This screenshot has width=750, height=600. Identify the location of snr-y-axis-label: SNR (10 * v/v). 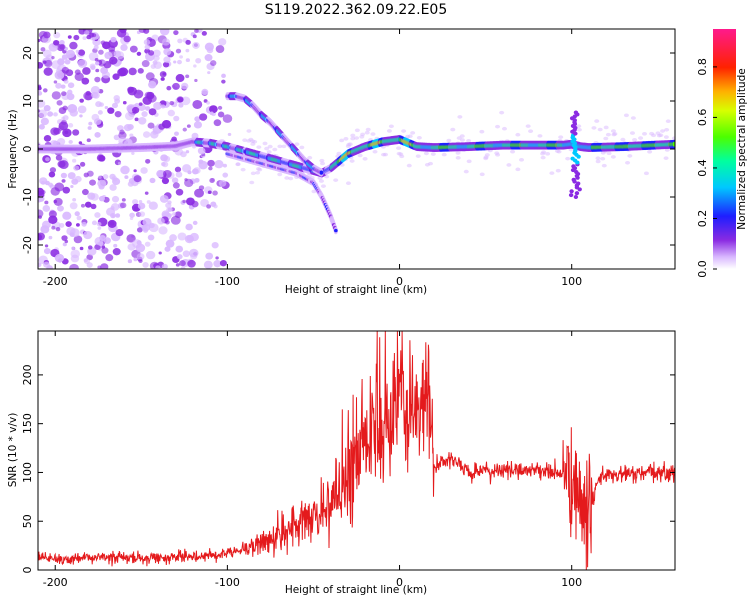
(13, 450).